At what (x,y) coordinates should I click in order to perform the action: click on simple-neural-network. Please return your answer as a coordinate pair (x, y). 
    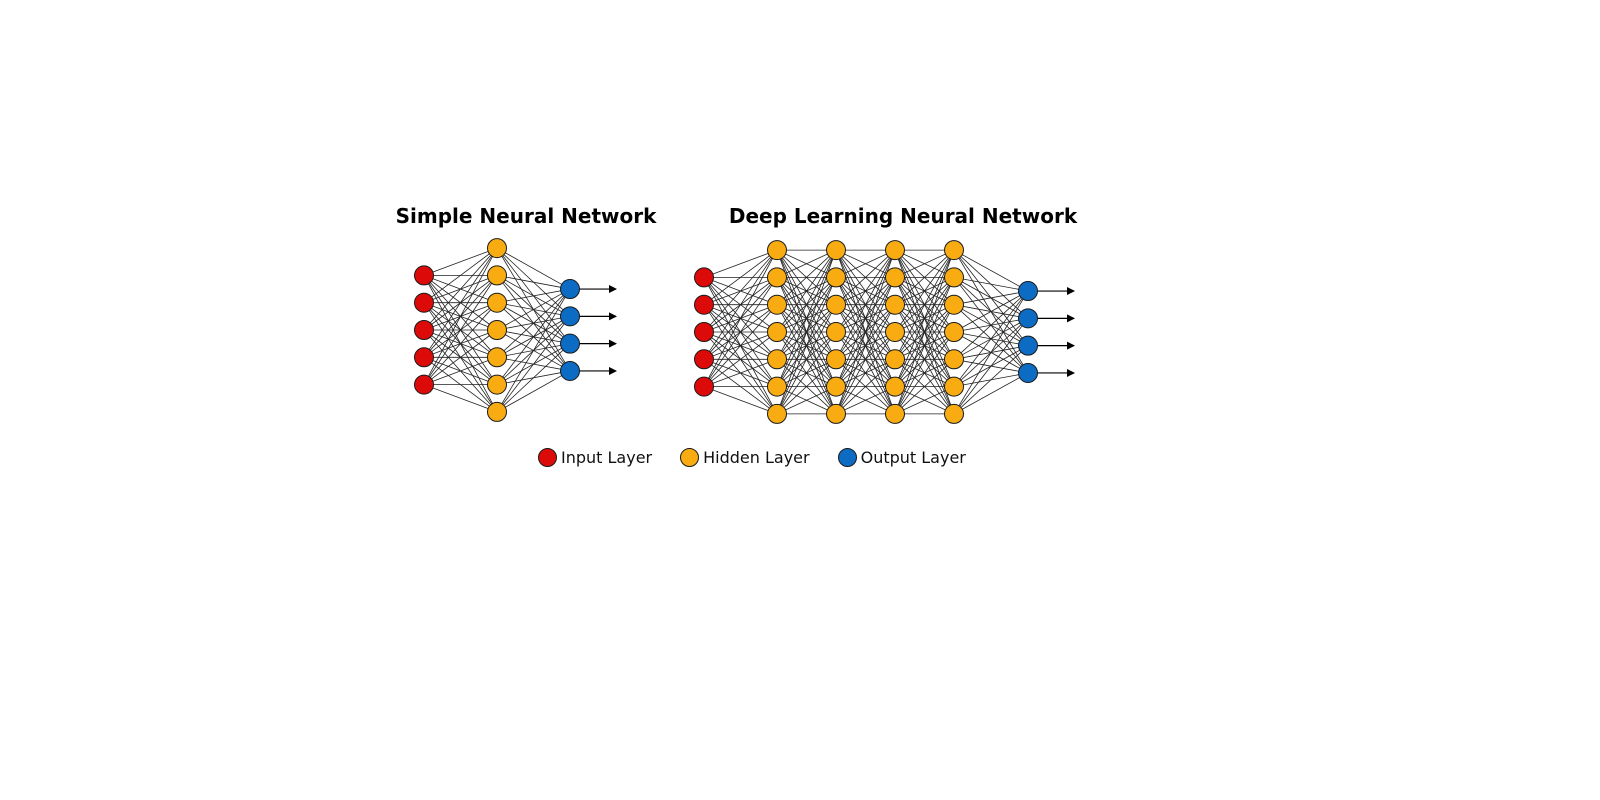
    Looking at the image, I should click on (515, 330).